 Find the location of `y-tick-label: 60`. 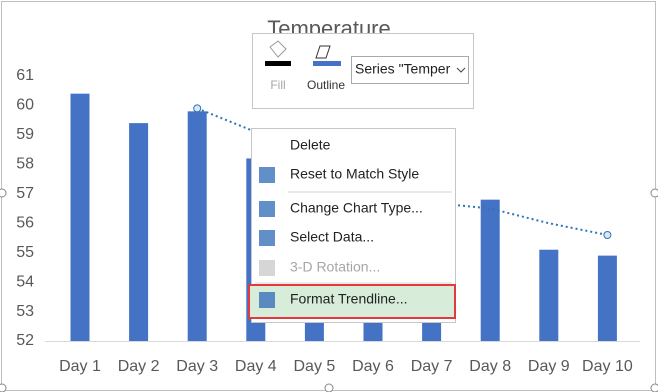

y-tick-label: 60 is located at coordinates (25, 105).